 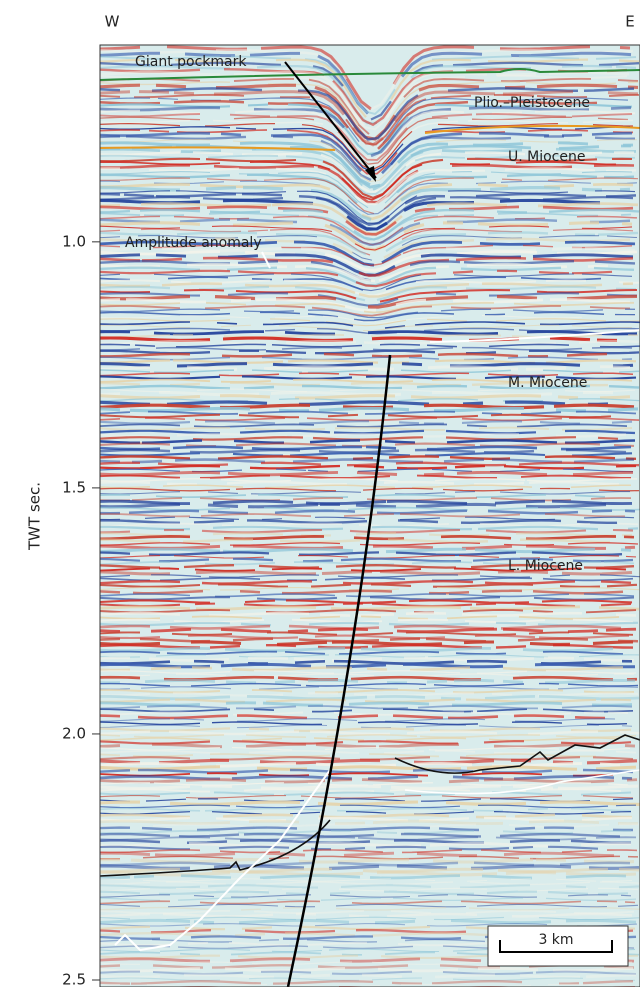 I want to click on horizon-black-w, so click(x=215, y=848).